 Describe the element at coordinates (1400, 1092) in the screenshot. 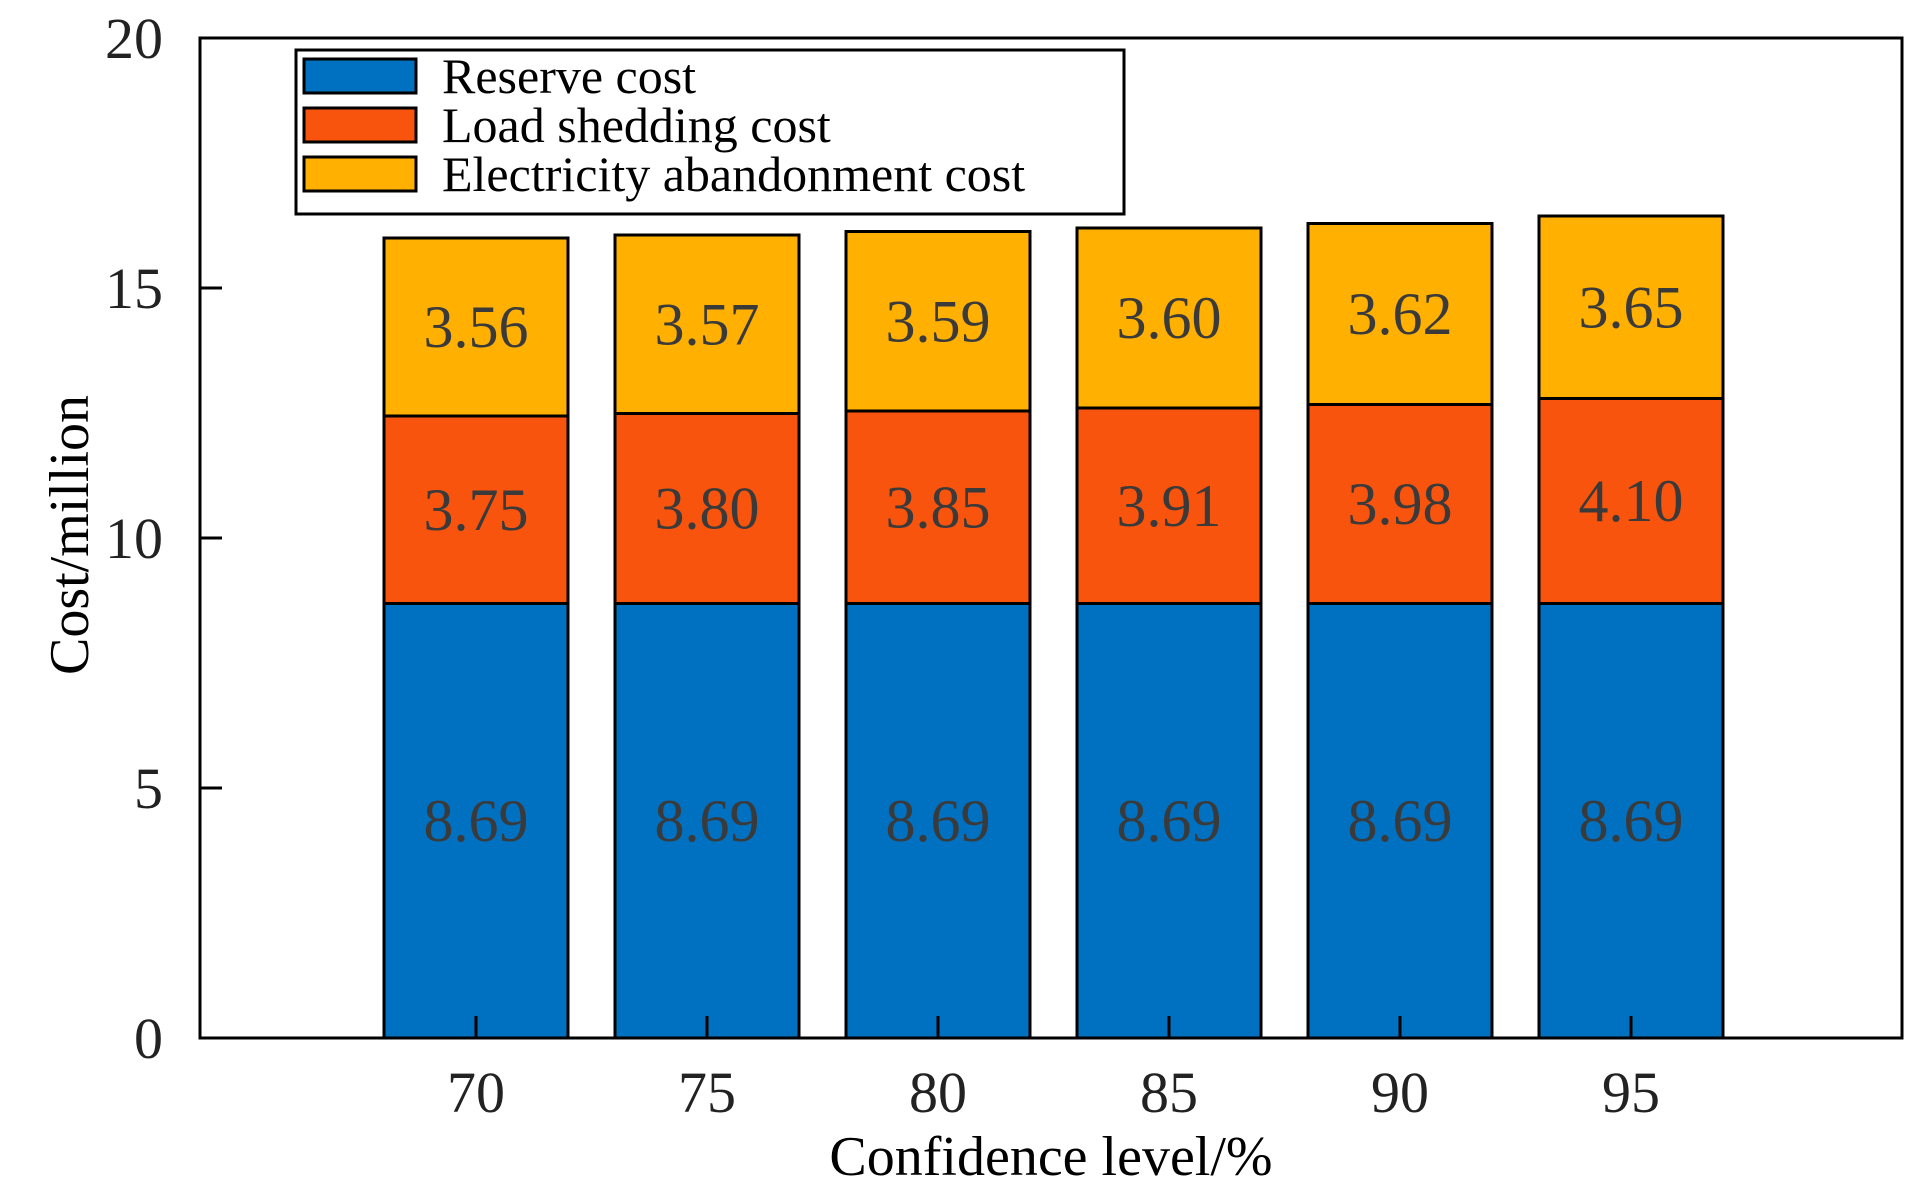

I see `x-tick-label-90: 90` at that location.